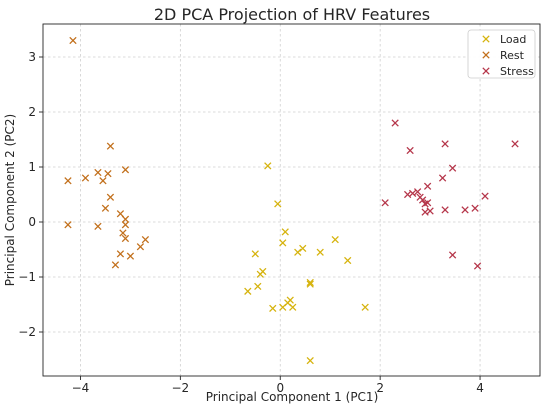 This screenshot has width=550, height=410. What do you see at coordinates (480, 388) in the screenshot?
I see `x-tick-label: 4` at bounding box center [480, 388].